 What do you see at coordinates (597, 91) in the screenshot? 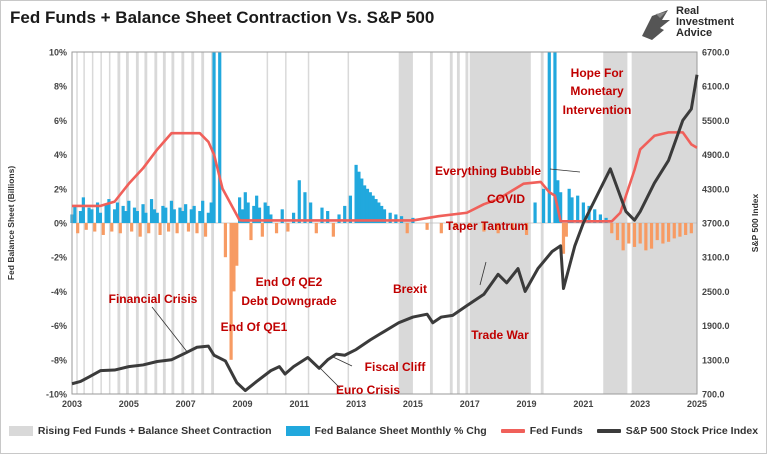
I see `annotation-label: Monetary` at bounding box center [597, 91].